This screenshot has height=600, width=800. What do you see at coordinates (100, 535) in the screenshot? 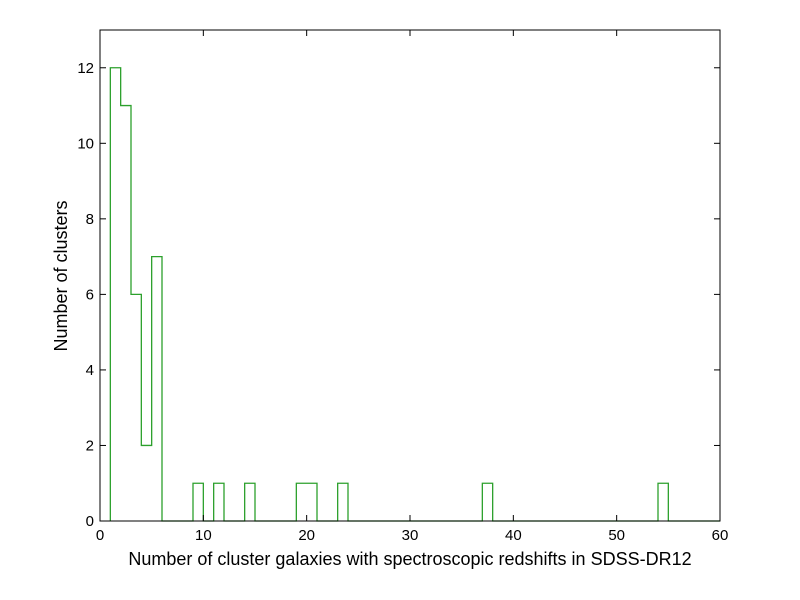
I see `x-tick-label: 0` at bounding box center [100, 535].